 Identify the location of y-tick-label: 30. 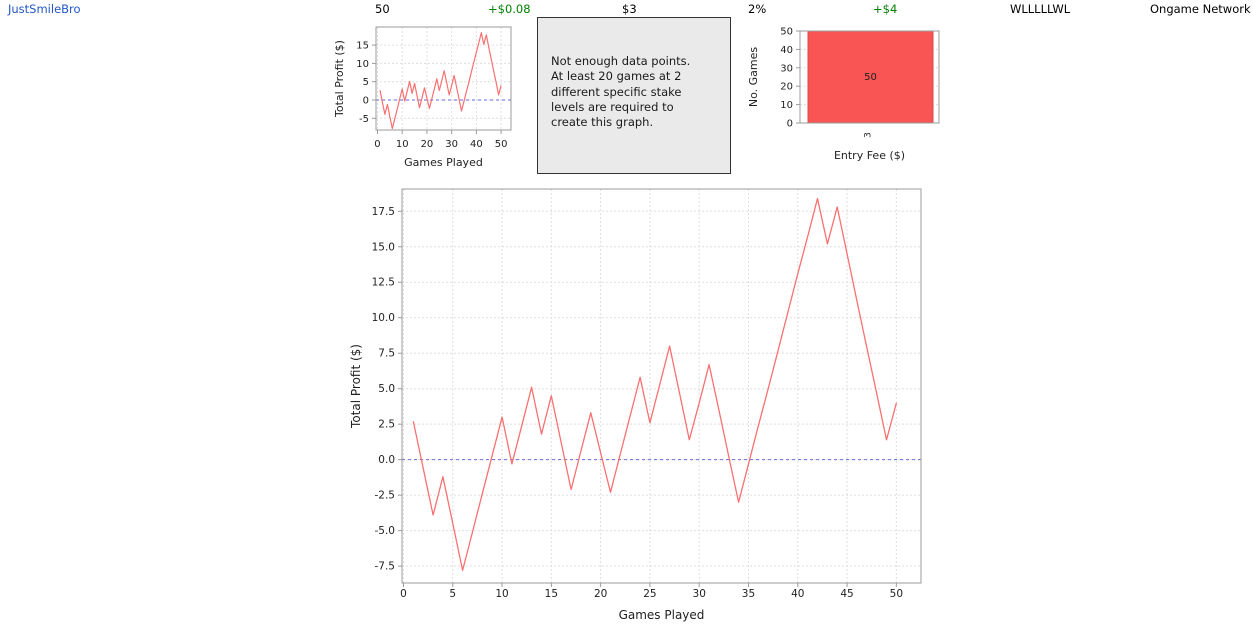
(786, 68).